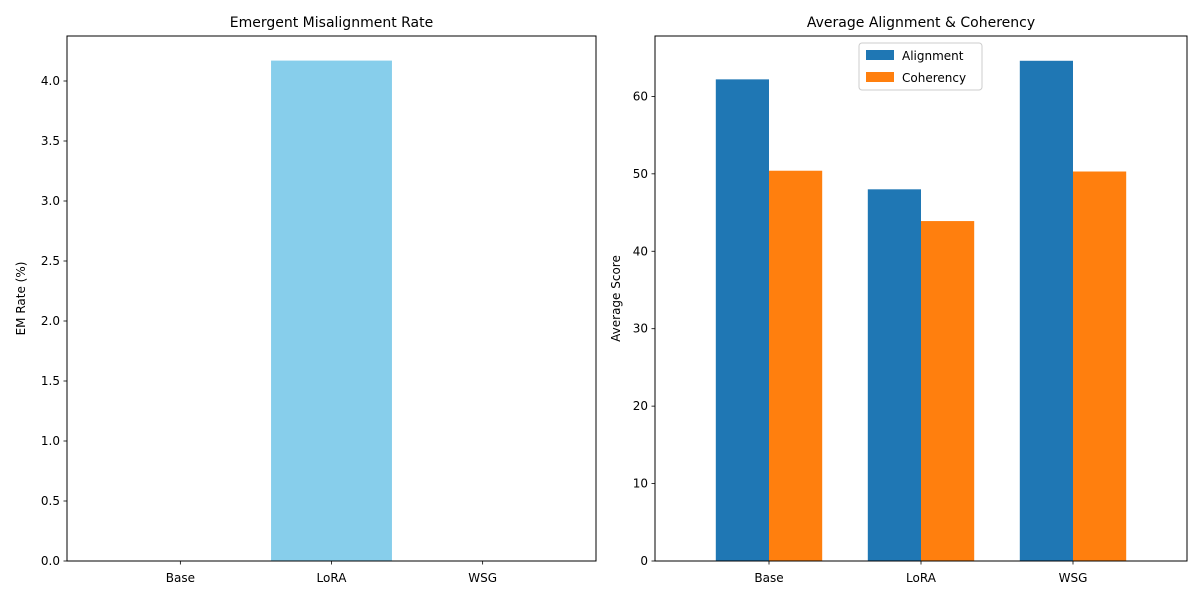 The height and width of the screenshot is (600, 1200). Describe the element at coordinates (644, 561) in the screenshot. I see `y-tick-label: 0` at that location.